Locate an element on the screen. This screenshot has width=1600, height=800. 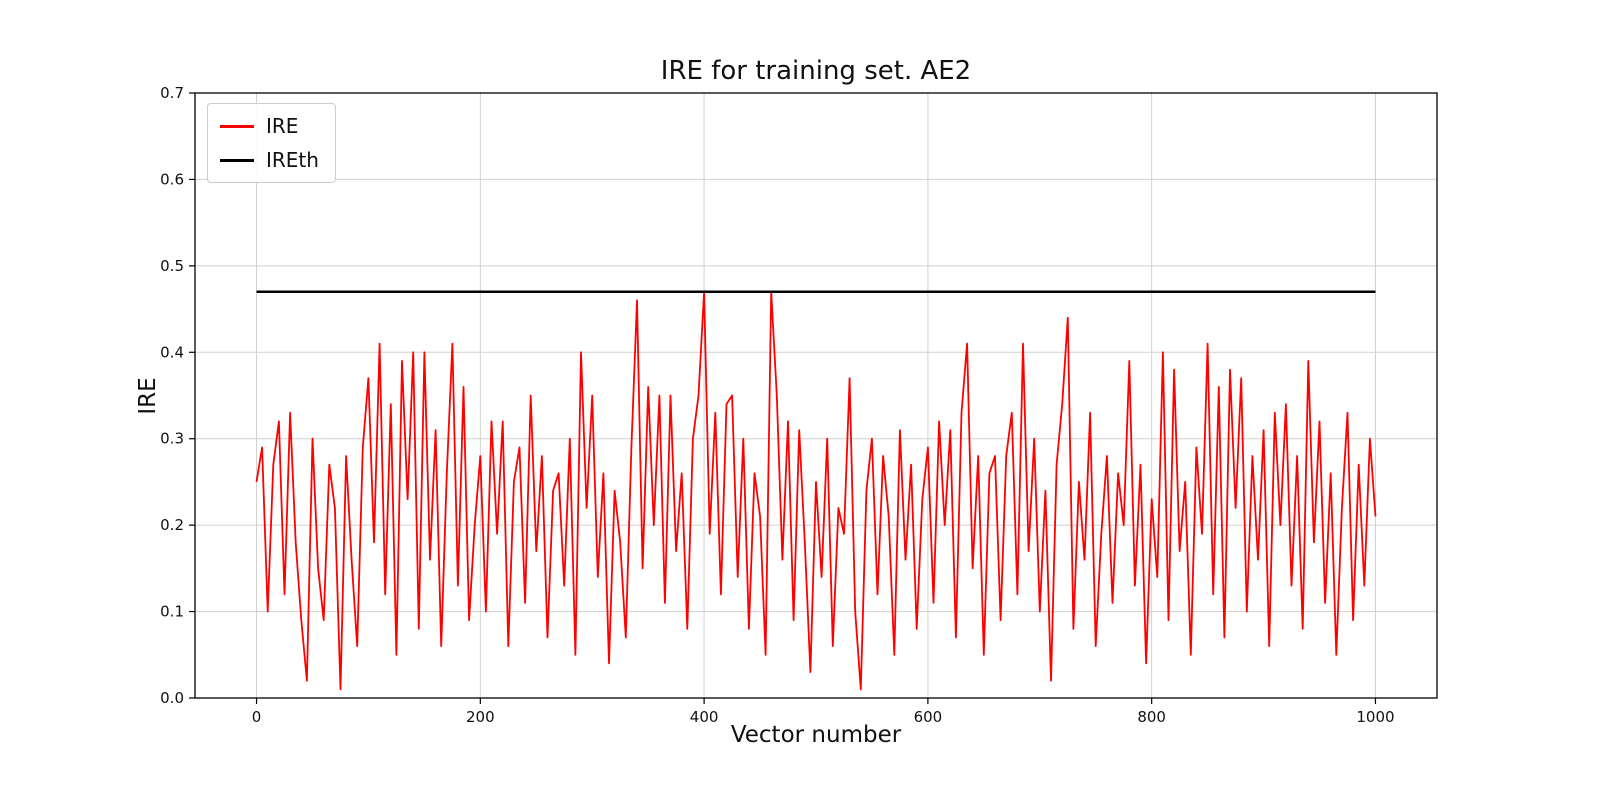
y-tick-label: 0.2 is located at coordinates (172, 525).